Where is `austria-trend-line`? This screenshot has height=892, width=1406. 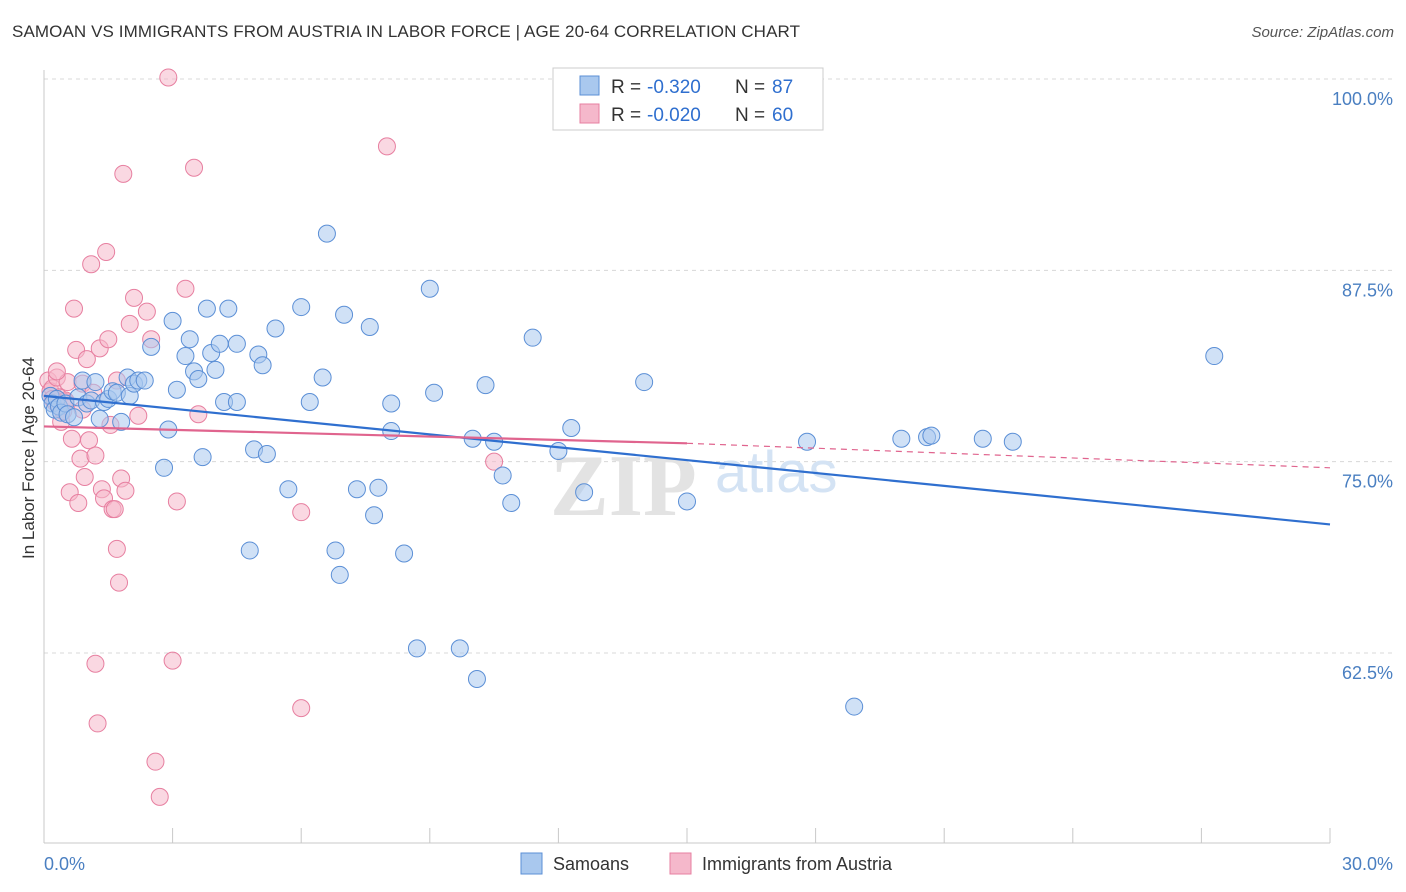
austria-trend-line is located at coordinates (365, 435).